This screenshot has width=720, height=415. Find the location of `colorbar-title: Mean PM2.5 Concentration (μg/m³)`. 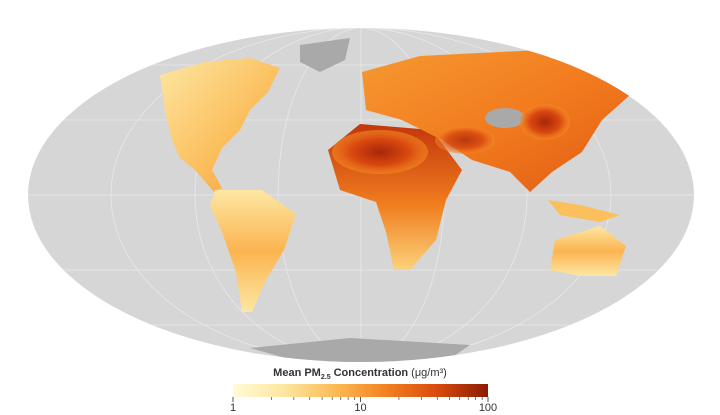

colorbar-title: Mean PM2.5 Concentration (μg/m³) is located at coordinates (360, 374).